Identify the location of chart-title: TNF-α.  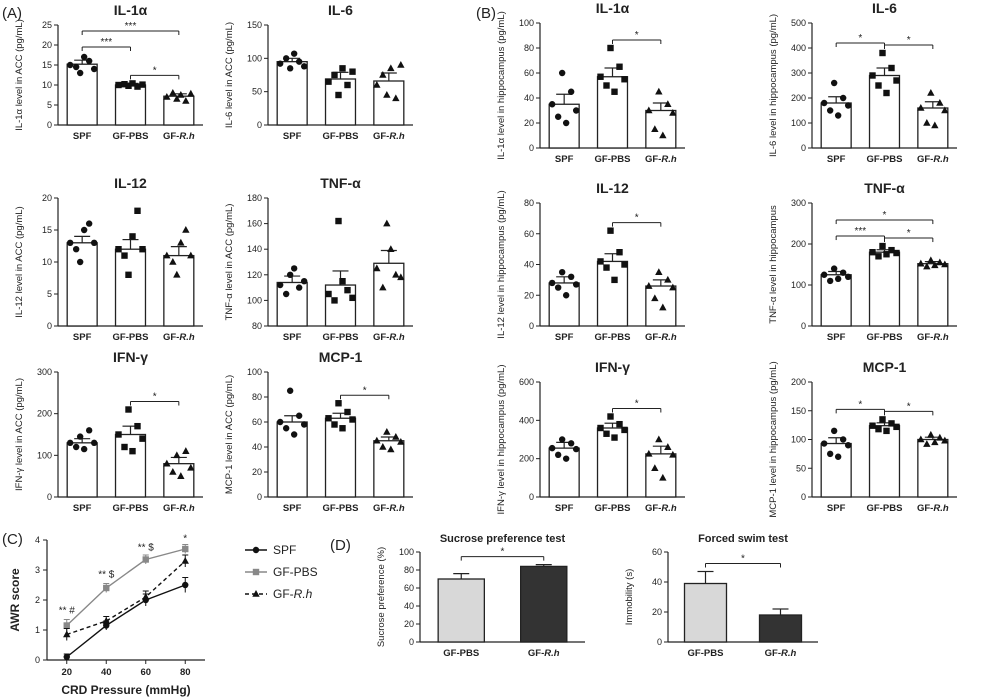
(340, 183).